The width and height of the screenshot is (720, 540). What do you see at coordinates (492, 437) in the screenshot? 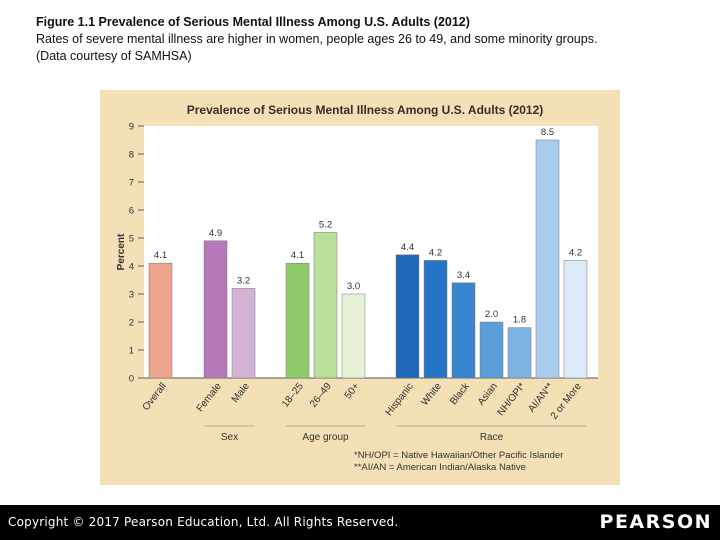
I see `group-label: Race` at bounding box center [492, 437].